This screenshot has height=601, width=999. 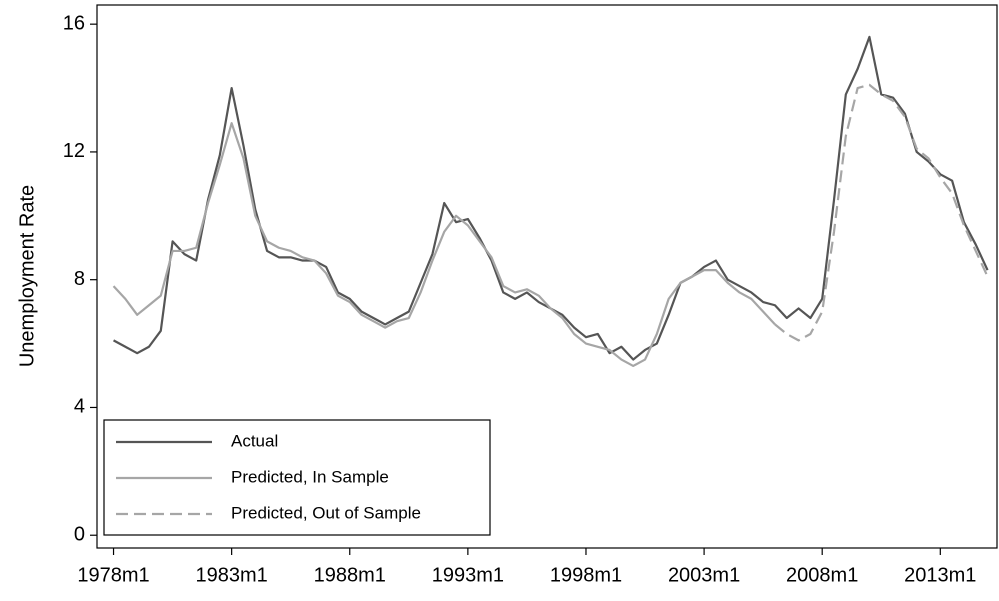 What do you see at coordinates (113, 575) in the screenshot?
I see `x-tick-label: 1978m1` at bounding box center [113, 575].